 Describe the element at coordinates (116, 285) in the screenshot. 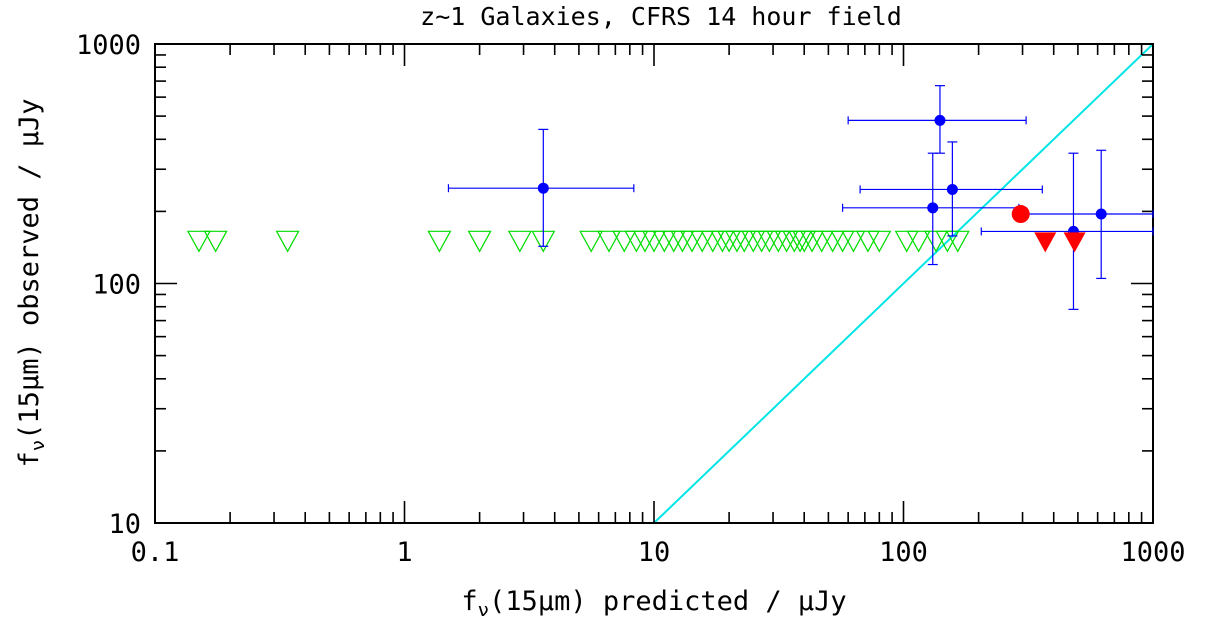

I see `y-tick-label: 100` at that location.